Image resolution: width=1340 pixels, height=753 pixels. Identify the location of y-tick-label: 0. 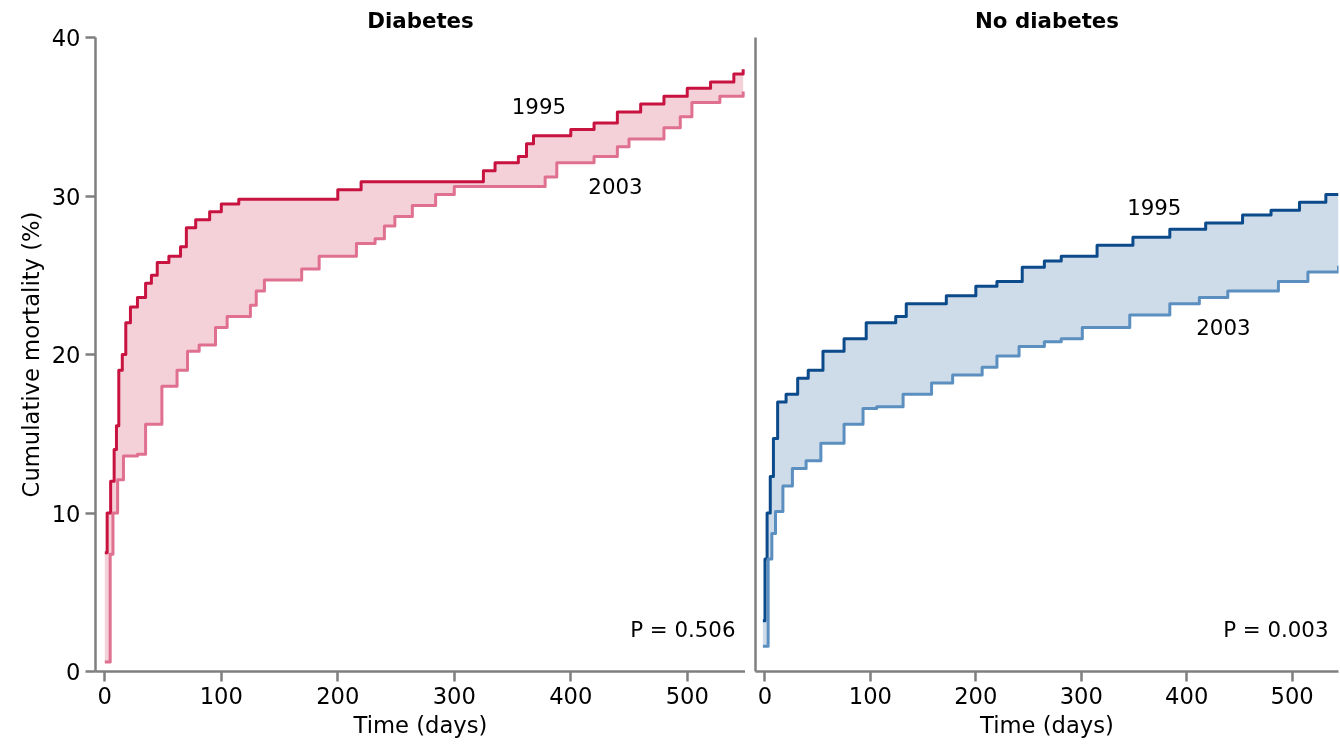
(73, 672).